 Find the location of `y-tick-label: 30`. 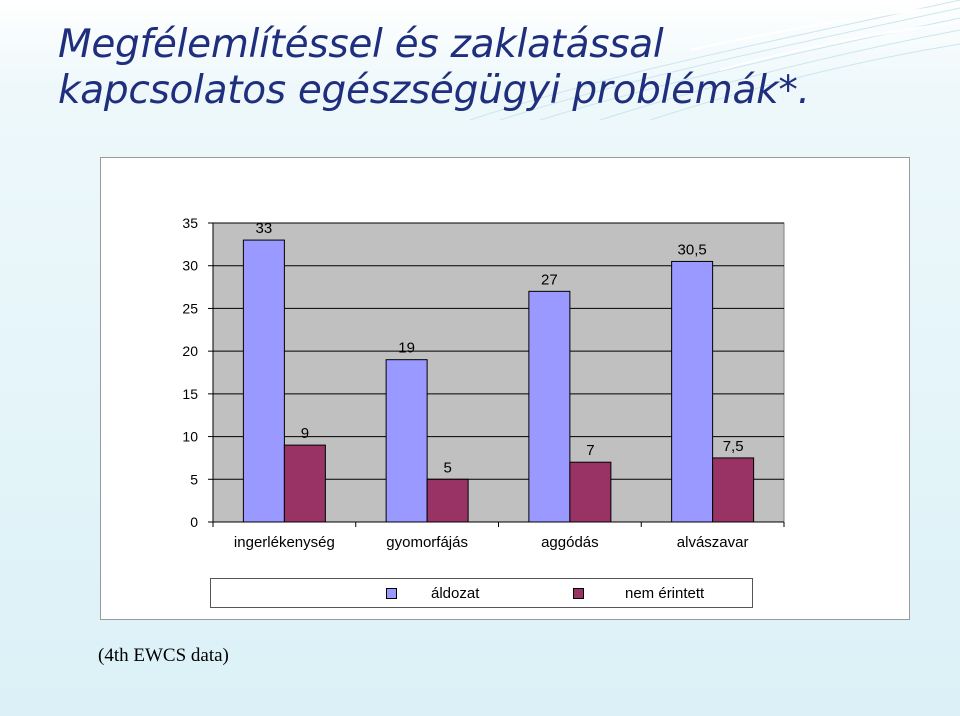

y-tick-label: 30 is located at coordinates (190, 266).